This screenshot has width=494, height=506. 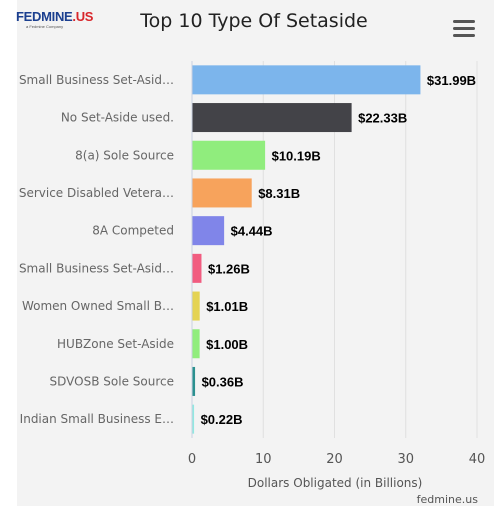 I want to click on x-tick-label: 0, so click(x=192, y=459).